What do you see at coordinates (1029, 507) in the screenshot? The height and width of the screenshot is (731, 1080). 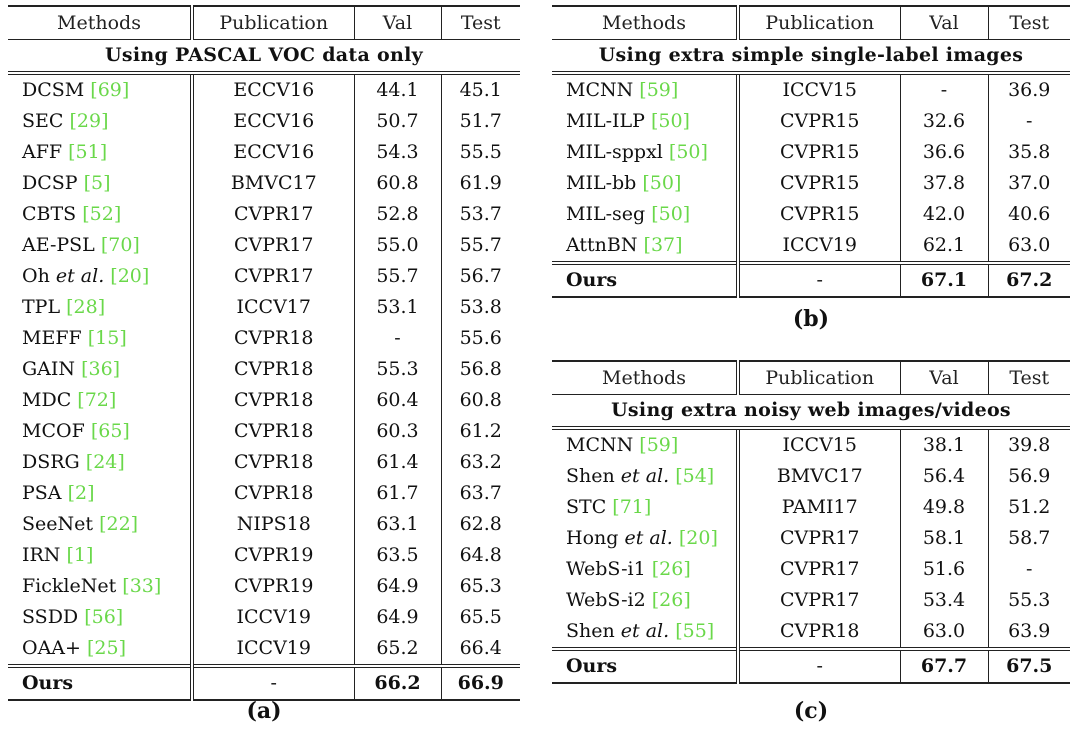 I see `test-cell: 51.2` at bounding box center [1029, 507].